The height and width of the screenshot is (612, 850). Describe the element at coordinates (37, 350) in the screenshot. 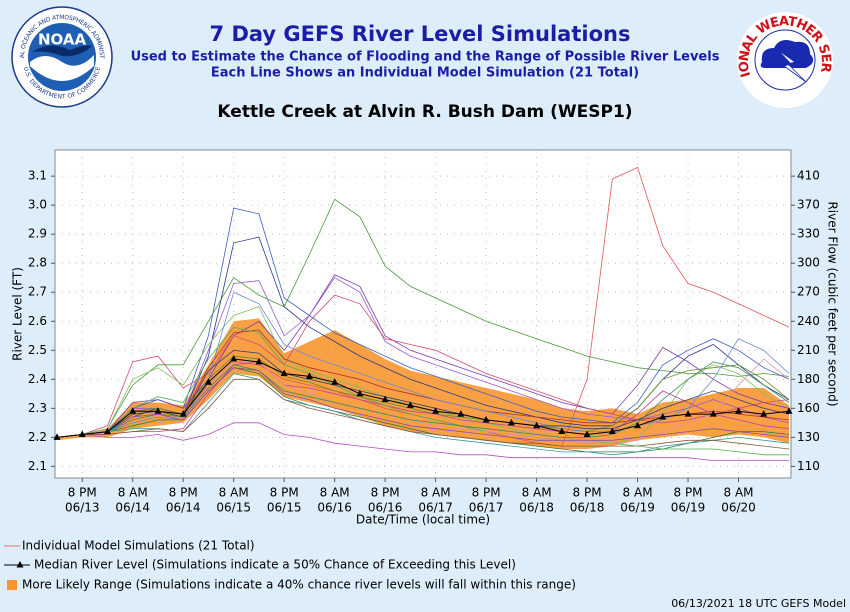

I see `y-tick-label: 2.5` at that location.